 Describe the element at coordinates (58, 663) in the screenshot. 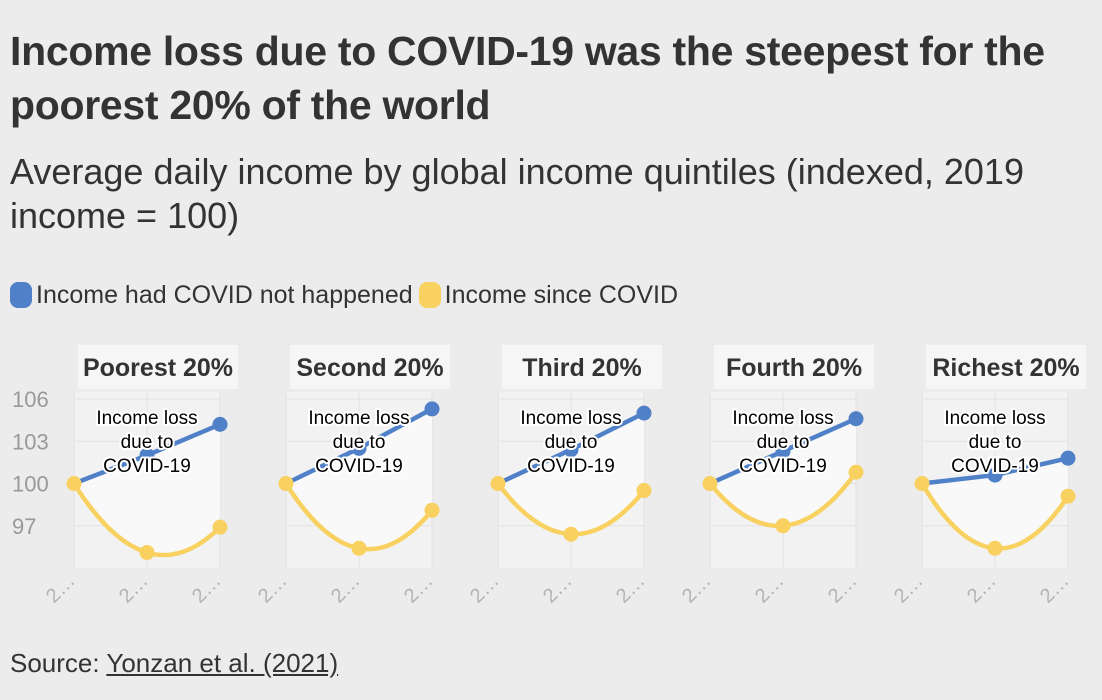

I see `source-prefix: Source:` at that location.